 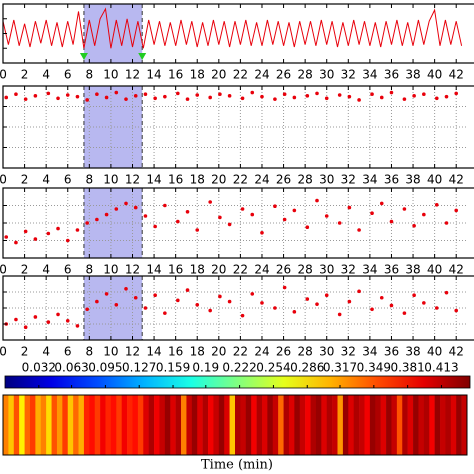 I want to click on x-tick-label: 34, so click(x=369, y=352).